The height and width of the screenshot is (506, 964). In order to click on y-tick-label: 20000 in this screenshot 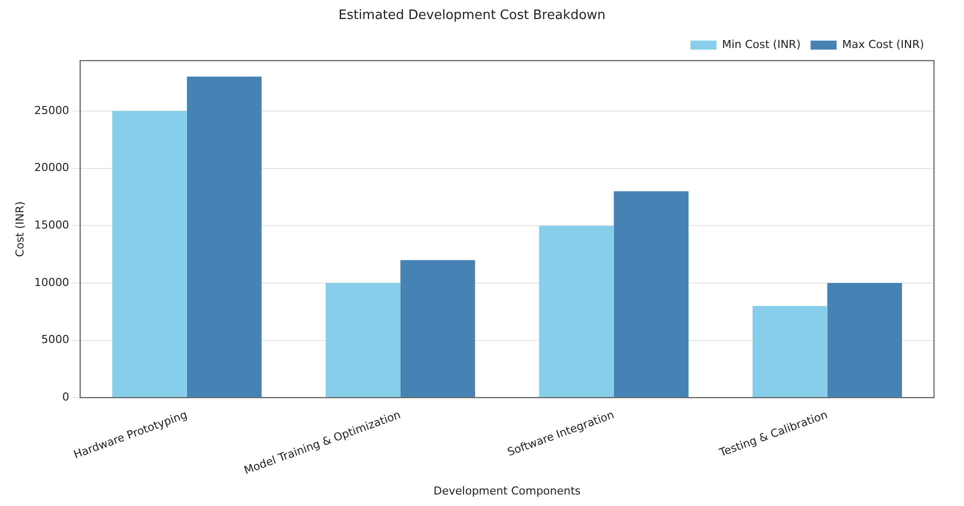, I will do `click(52, 167)`.